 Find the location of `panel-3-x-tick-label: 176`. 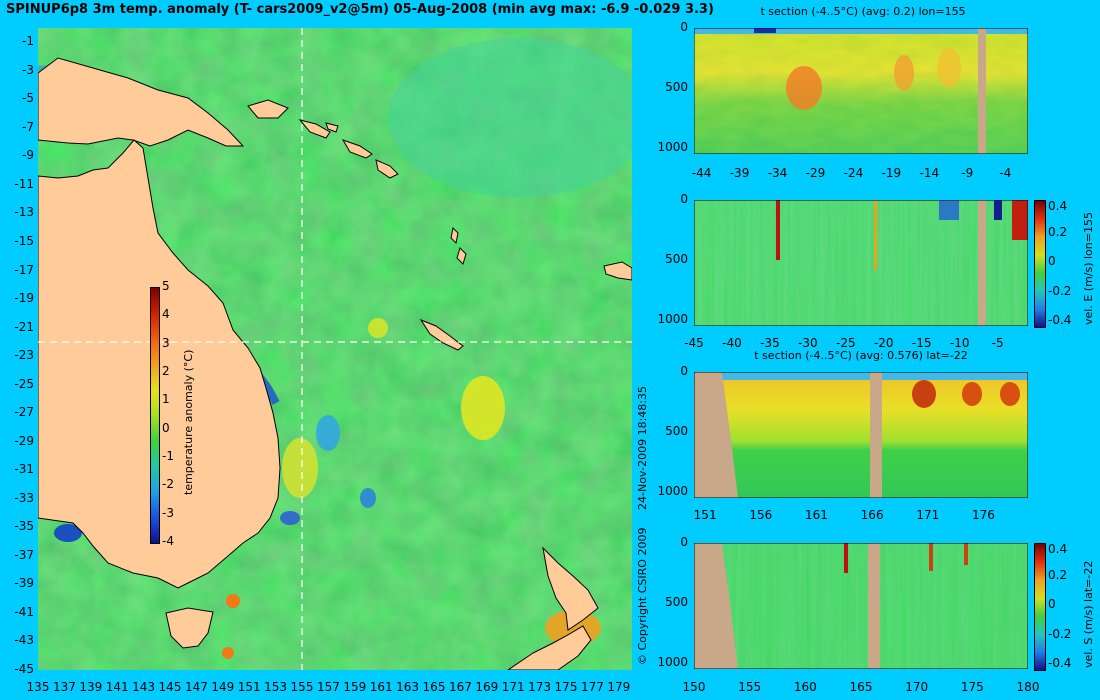

panel-3-x-tick-label: 176 is located at coordinates (983, 515).